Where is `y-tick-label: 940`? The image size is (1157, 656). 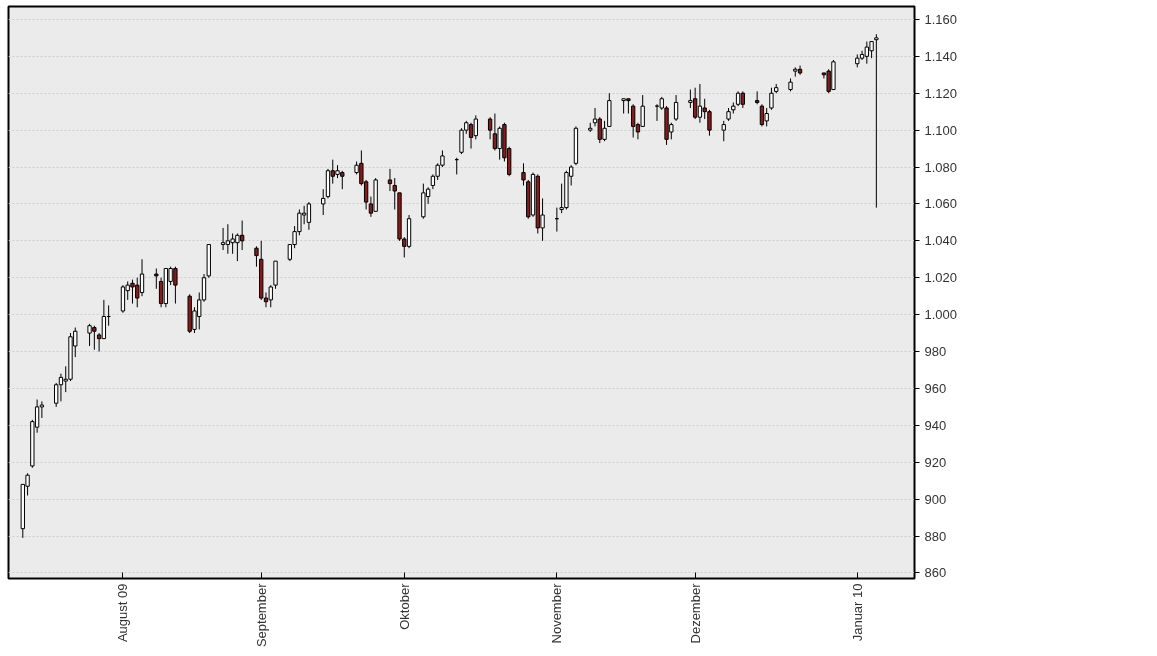 y-tick-label: 940 is located at coordinates (935, 425).